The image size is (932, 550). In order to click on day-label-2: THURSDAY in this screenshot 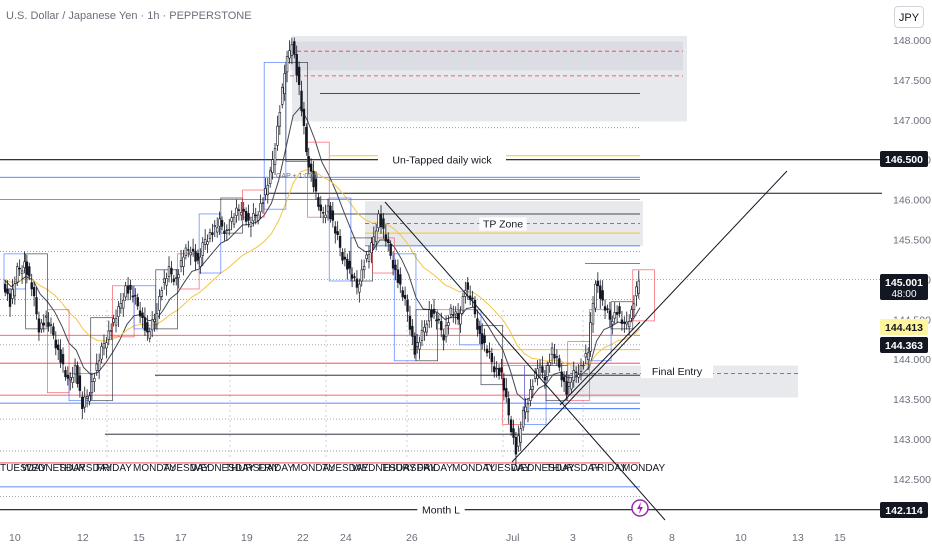, I will do `click(85, 468)`.